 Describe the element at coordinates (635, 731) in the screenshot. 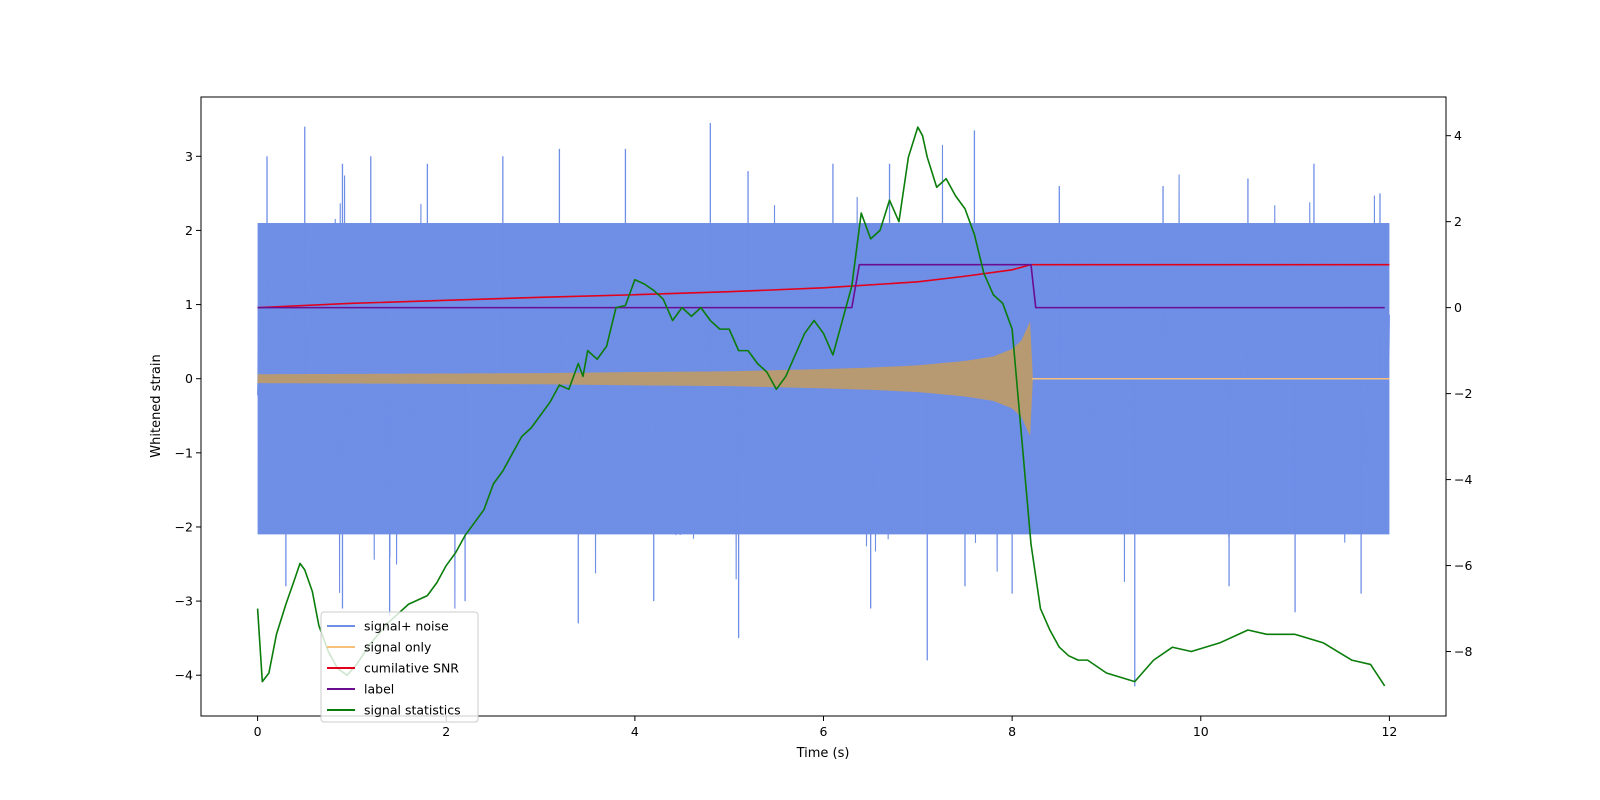

I see `x-tick-label: 4` at that location.